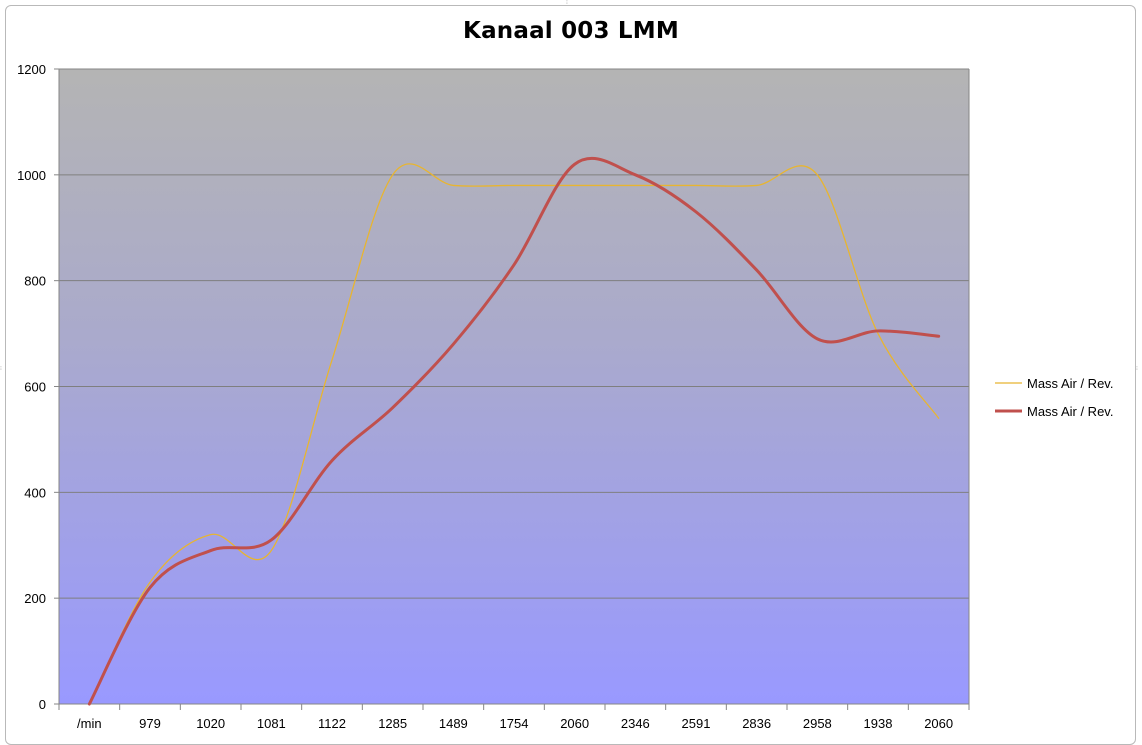 This screenshot has height=745, width=1142. What do you see at coordinates (696, 723) in the screenshot?
I see `x-tick-label: 2591` at bounding box center [696, 723].